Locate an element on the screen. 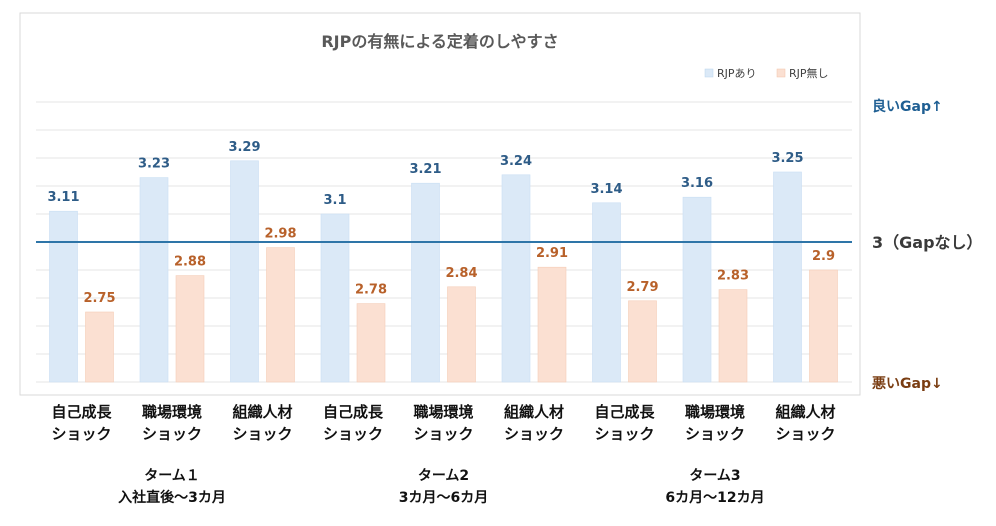 This screenshot has height=526, width=996. no-gap-label: 3（Gapなし） is located at coordinates (927, 242).